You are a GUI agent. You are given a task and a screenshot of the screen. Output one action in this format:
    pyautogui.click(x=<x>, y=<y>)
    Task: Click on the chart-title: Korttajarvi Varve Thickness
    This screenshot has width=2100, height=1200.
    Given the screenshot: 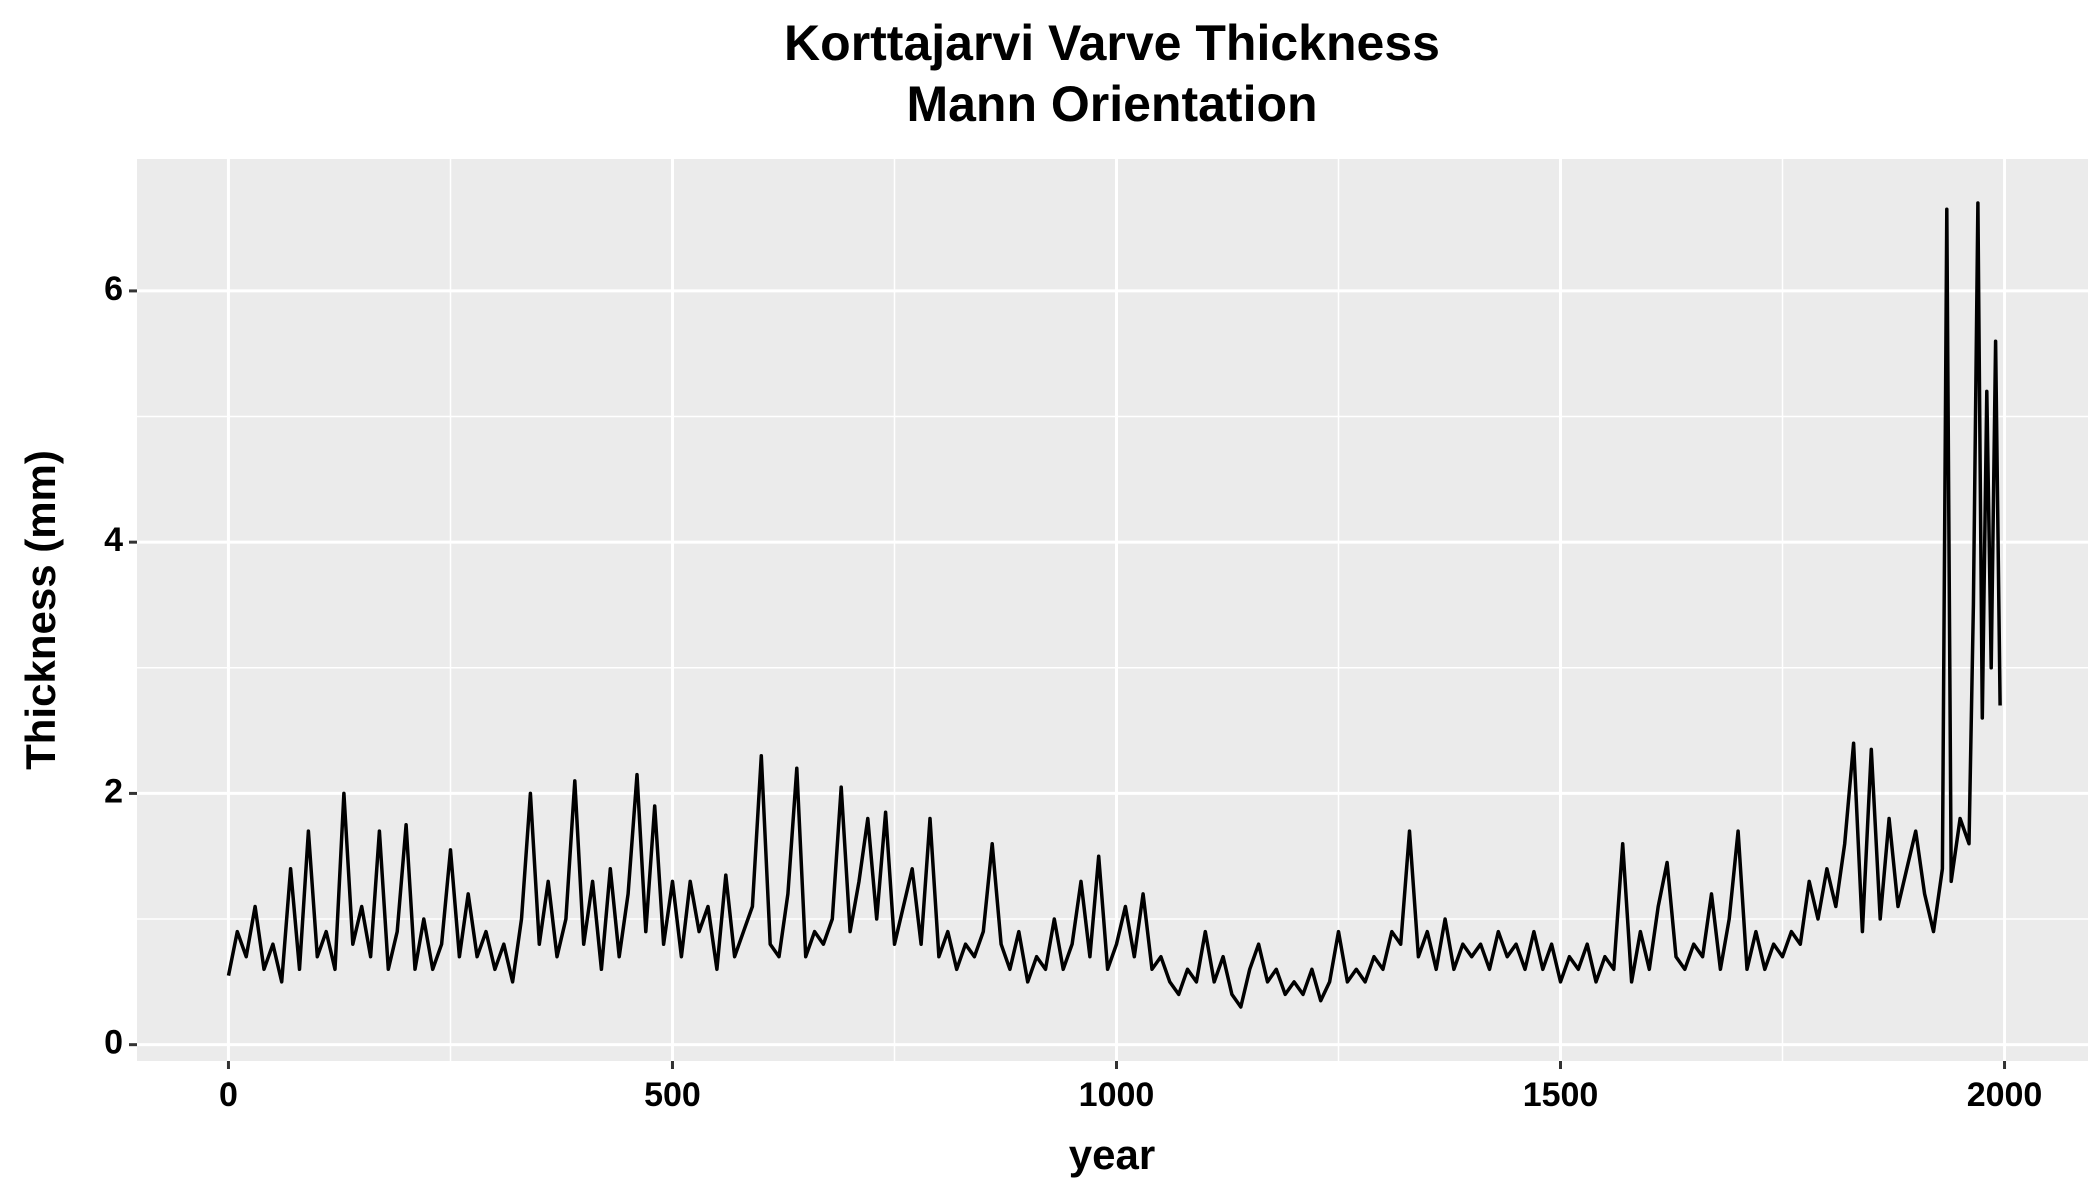 What is the action you would take?
    pyautogui.click(x=1112, y=43)
    